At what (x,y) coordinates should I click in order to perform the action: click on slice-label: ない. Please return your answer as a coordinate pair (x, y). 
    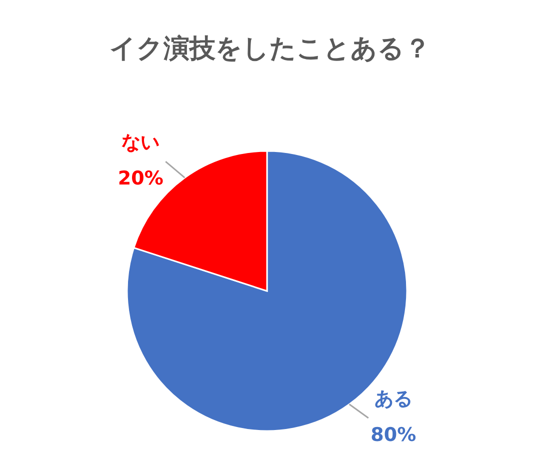
    Looking at the image, I should click on (141, 143).